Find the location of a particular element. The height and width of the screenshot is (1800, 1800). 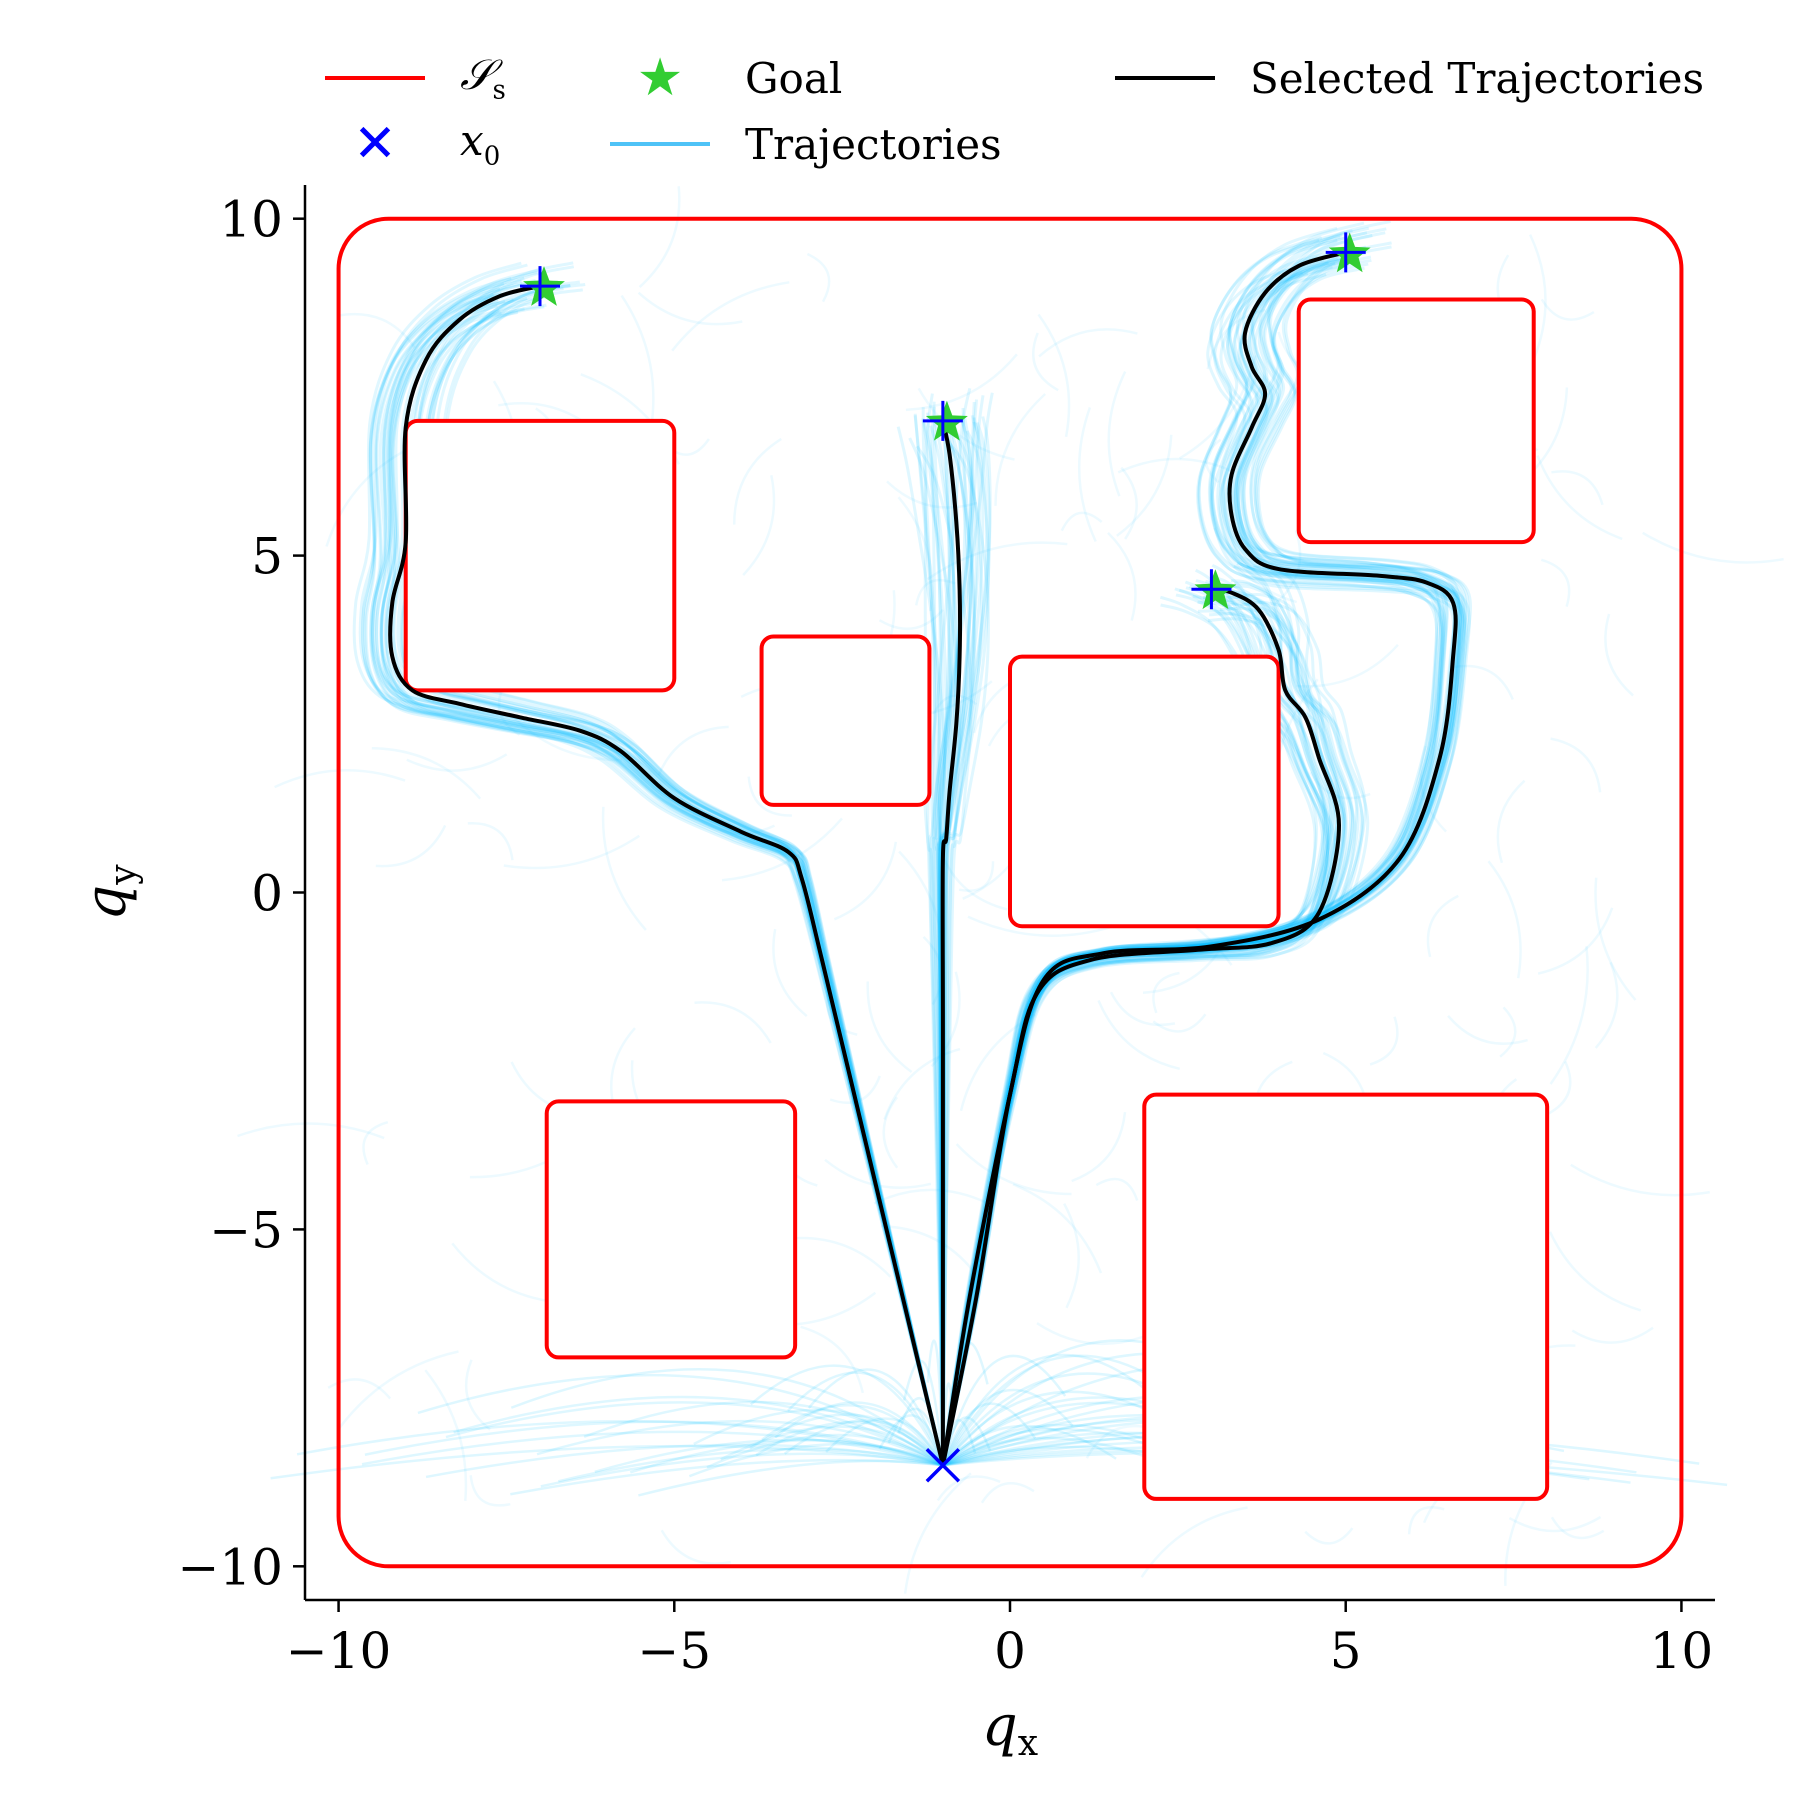

legend-swatch-safe-set is located at coordinates (375, 78).